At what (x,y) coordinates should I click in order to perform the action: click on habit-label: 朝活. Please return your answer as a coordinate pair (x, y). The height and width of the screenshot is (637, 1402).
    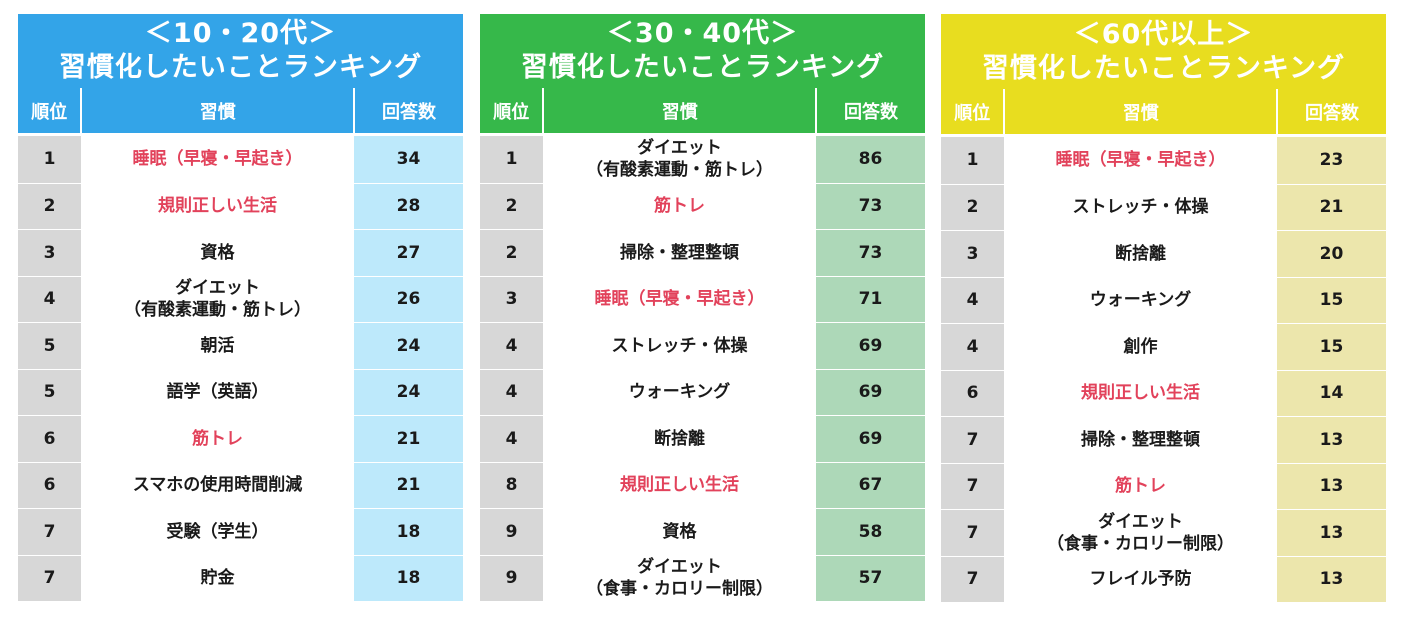
    Looking at the image, I should click on (217, 345).